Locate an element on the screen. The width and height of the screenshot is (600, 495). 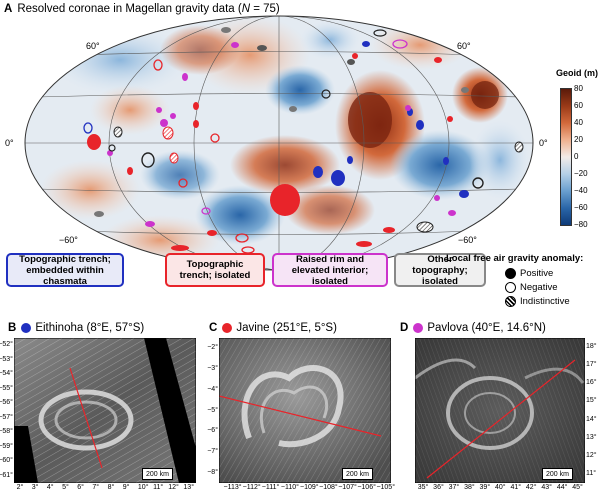
axis-tick-label: 13° is located at coordinates (188, 487).